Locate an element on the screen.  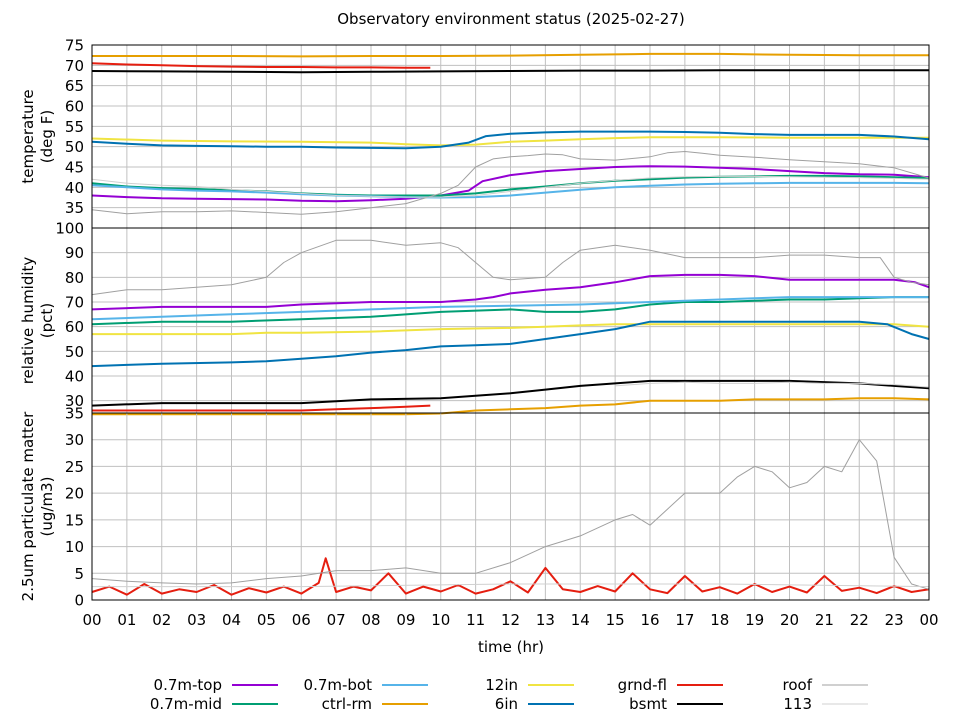
x-tick-label: 04 is located at coordinates (231, 620).